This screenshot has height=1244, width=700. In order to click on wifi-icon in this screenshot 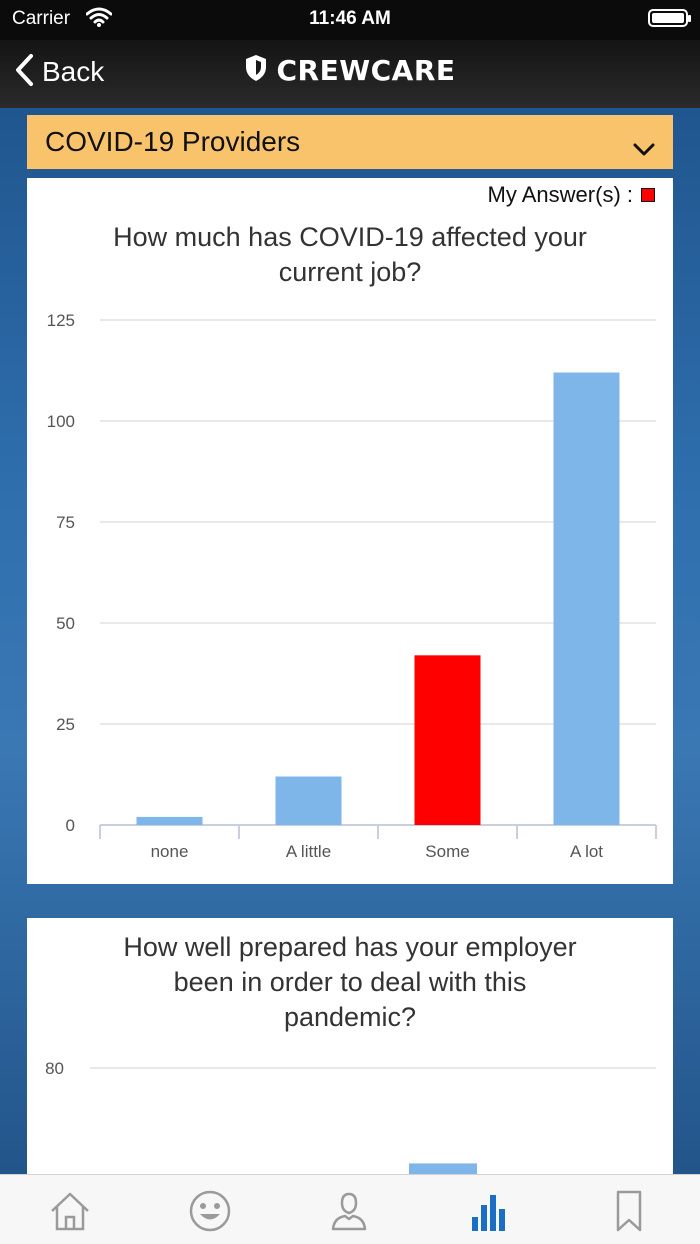, I will do `click(99, 20)`.